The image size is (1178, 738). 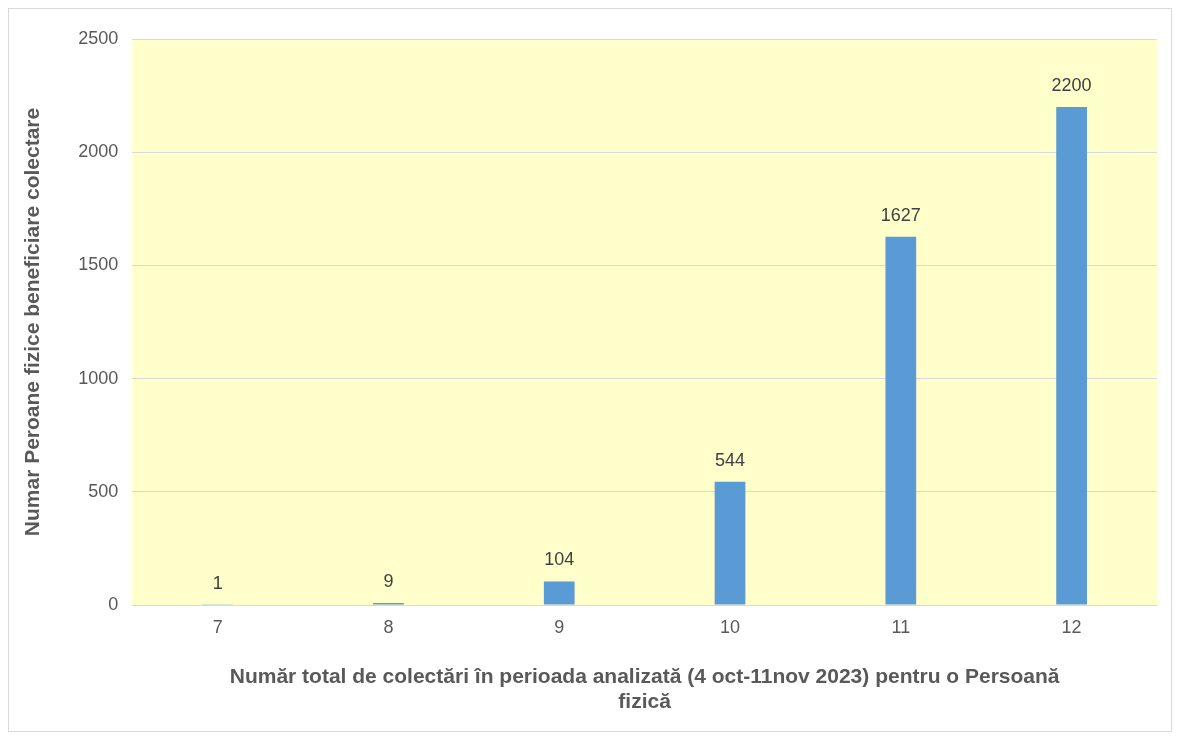 I want to click on data-label: 104, so click(x=559, y=559).